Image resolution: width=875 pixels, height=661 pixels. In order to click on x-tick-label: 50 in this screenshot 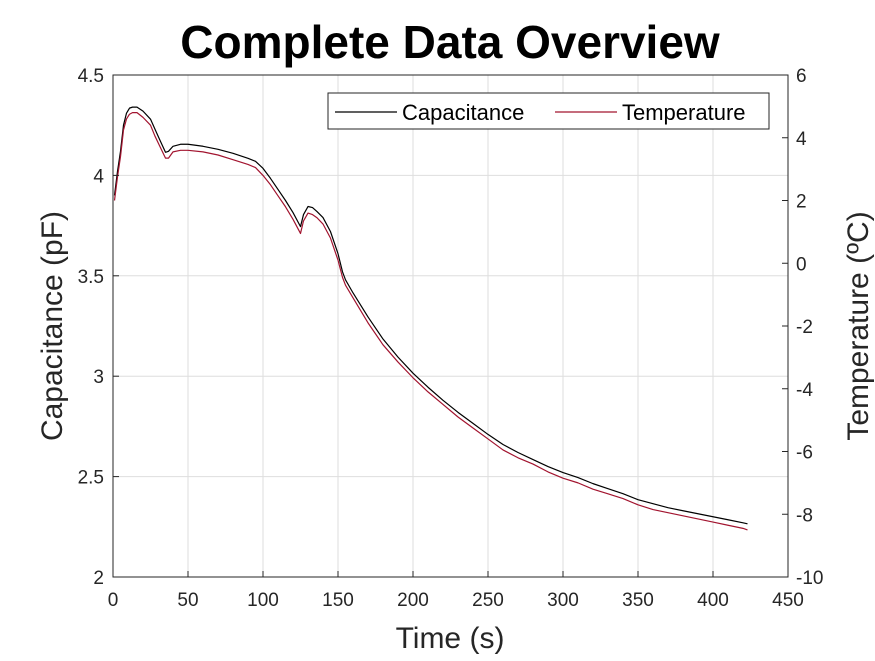, I will do `click(187, 600)`.